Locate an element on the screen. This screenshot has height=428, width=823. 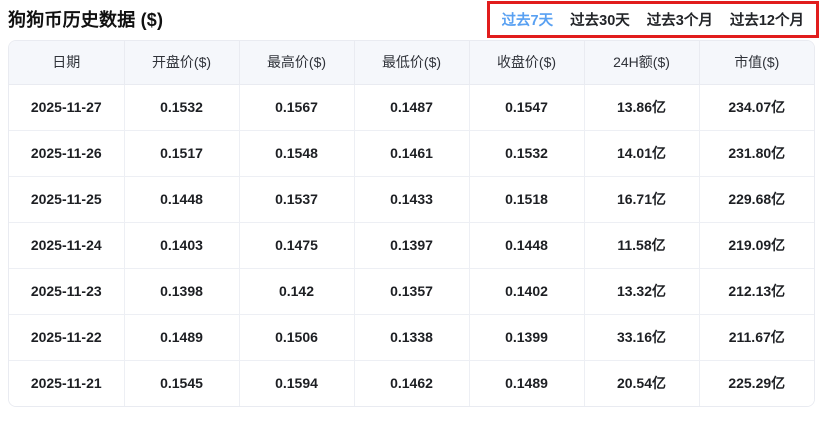
column-header: 最低价($) is located at coordinates (412, 63).